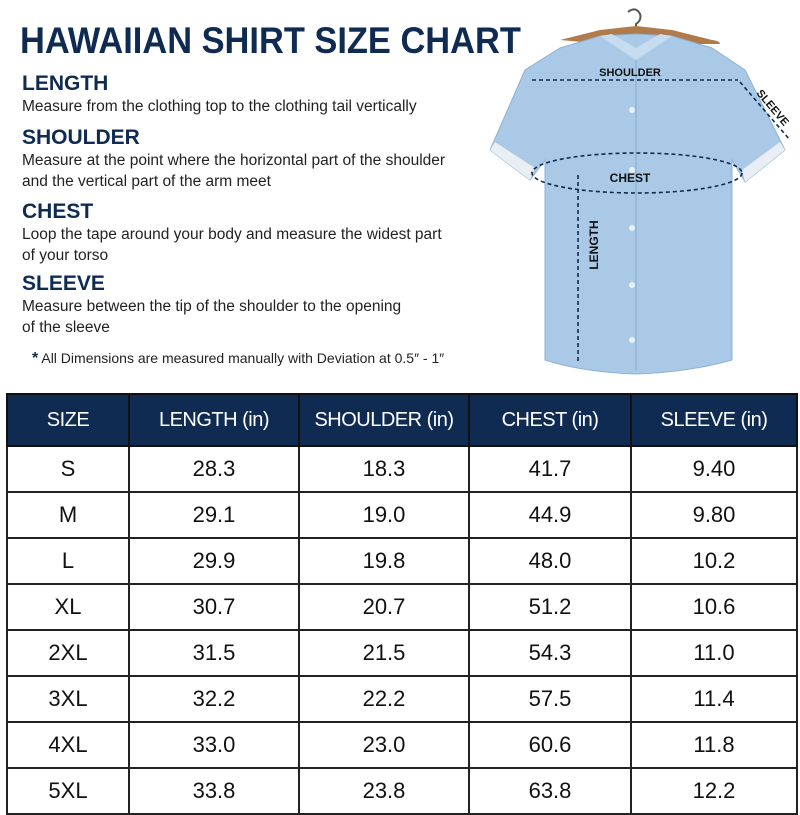 This screenshot has height=815, width=800. What do you see at coordinates (68, 561) in the screenshot?
I see `cell-size: L` at bounding box center [68, 561].